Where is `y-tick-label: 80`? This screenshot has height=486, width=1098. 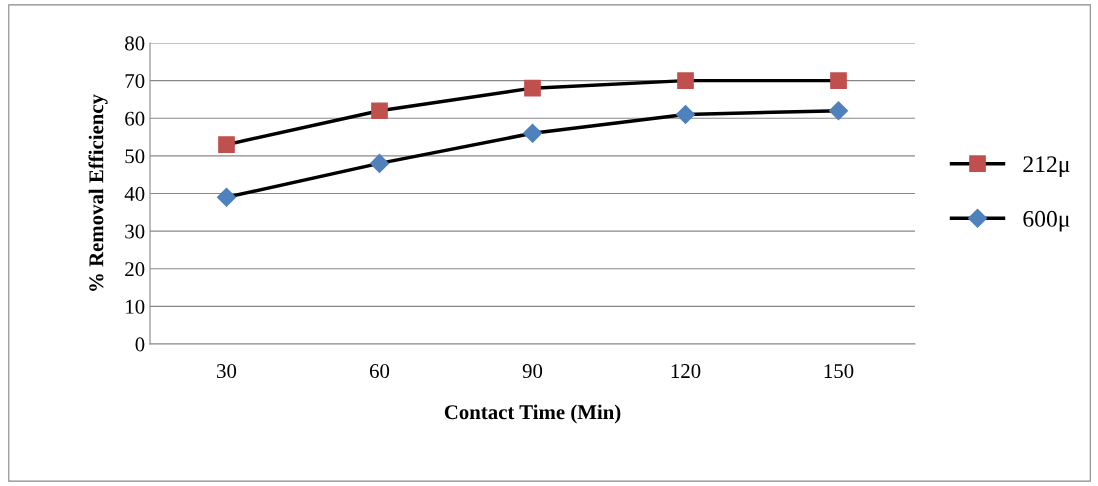 y-tick-label: 80 is located at coordinates (135, 43).